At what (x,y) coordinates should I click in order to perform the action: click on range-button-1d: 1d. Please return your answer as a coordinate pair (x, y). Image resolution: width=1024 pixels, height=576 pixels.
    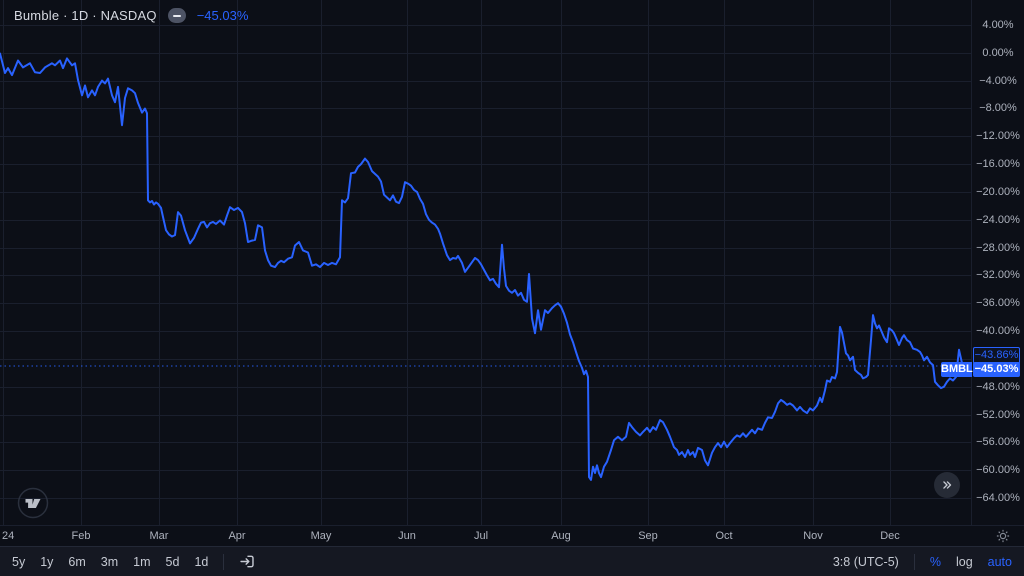
    Looking at the image, I should click on (201, 561).